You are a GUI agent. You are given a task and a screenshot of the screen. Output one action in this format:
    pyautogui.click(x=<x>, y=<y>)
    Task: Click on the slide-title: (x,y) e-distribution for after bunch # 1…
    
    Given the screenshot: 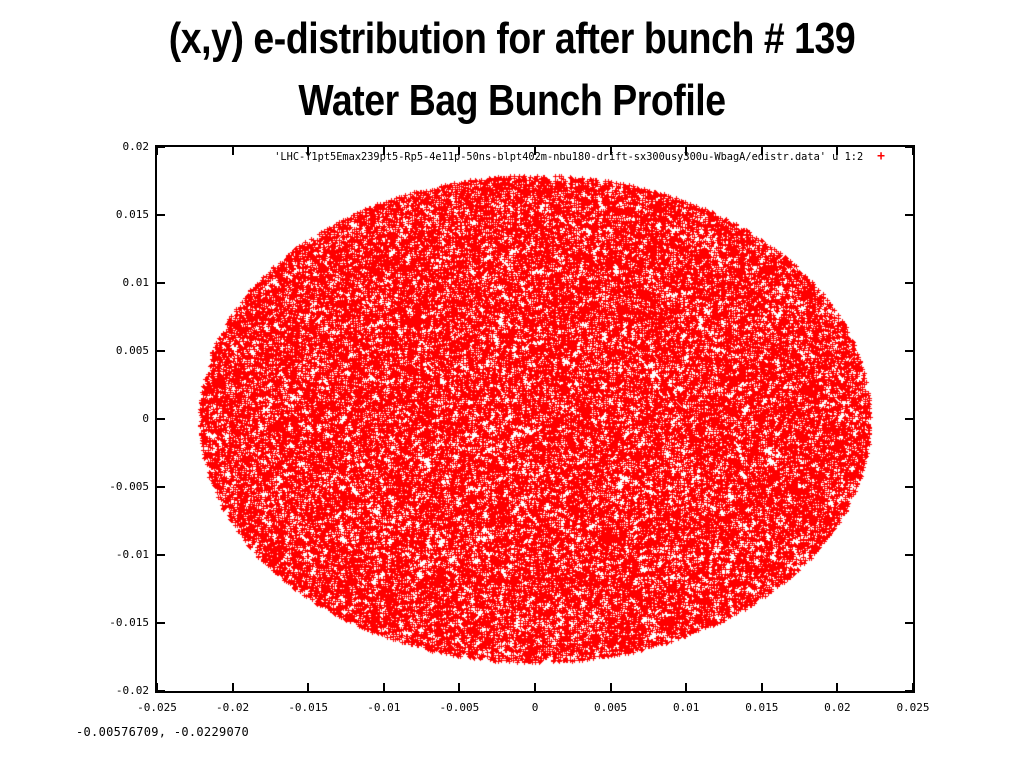 What is the action you would take?
    pyautogui.click(x=512, y=70)
    